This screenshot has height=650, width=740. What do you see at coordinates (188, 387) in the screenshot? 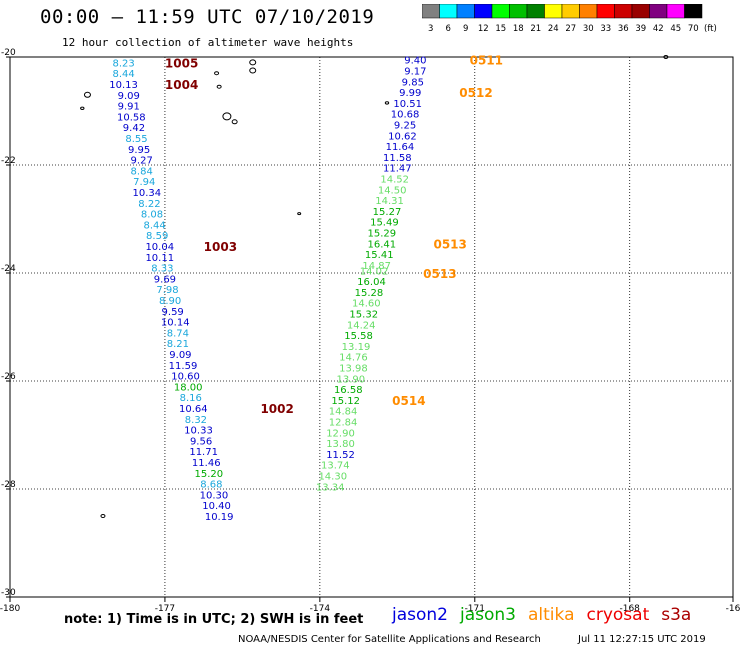
I see `west-track-wave-height: 18.00` at bounding box center [188, 387].